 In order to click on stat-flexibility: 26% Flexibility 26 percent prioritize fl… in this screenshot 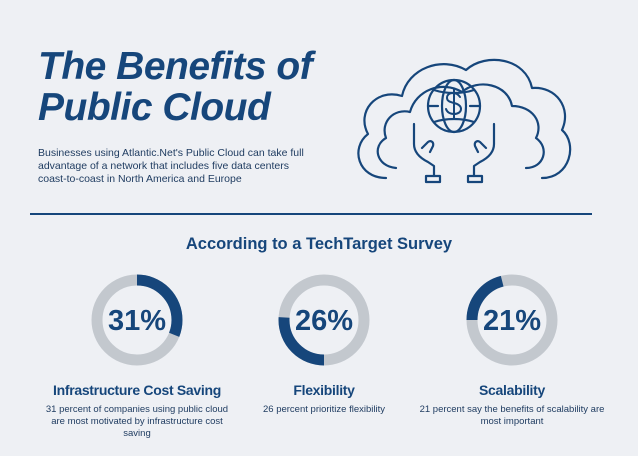, I will do `click(324, 344)`.